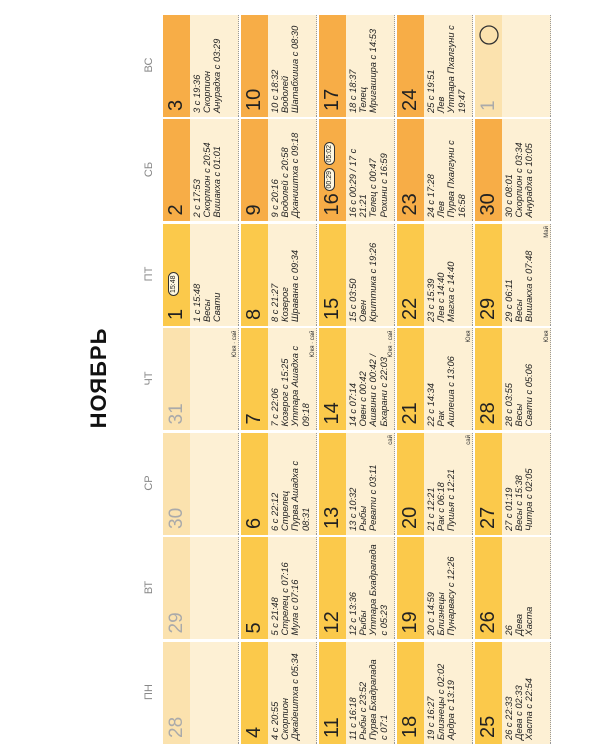  Describe the element at coordinates (461, 206) in the screenshot. I see `info-line: 16:58` at that location.